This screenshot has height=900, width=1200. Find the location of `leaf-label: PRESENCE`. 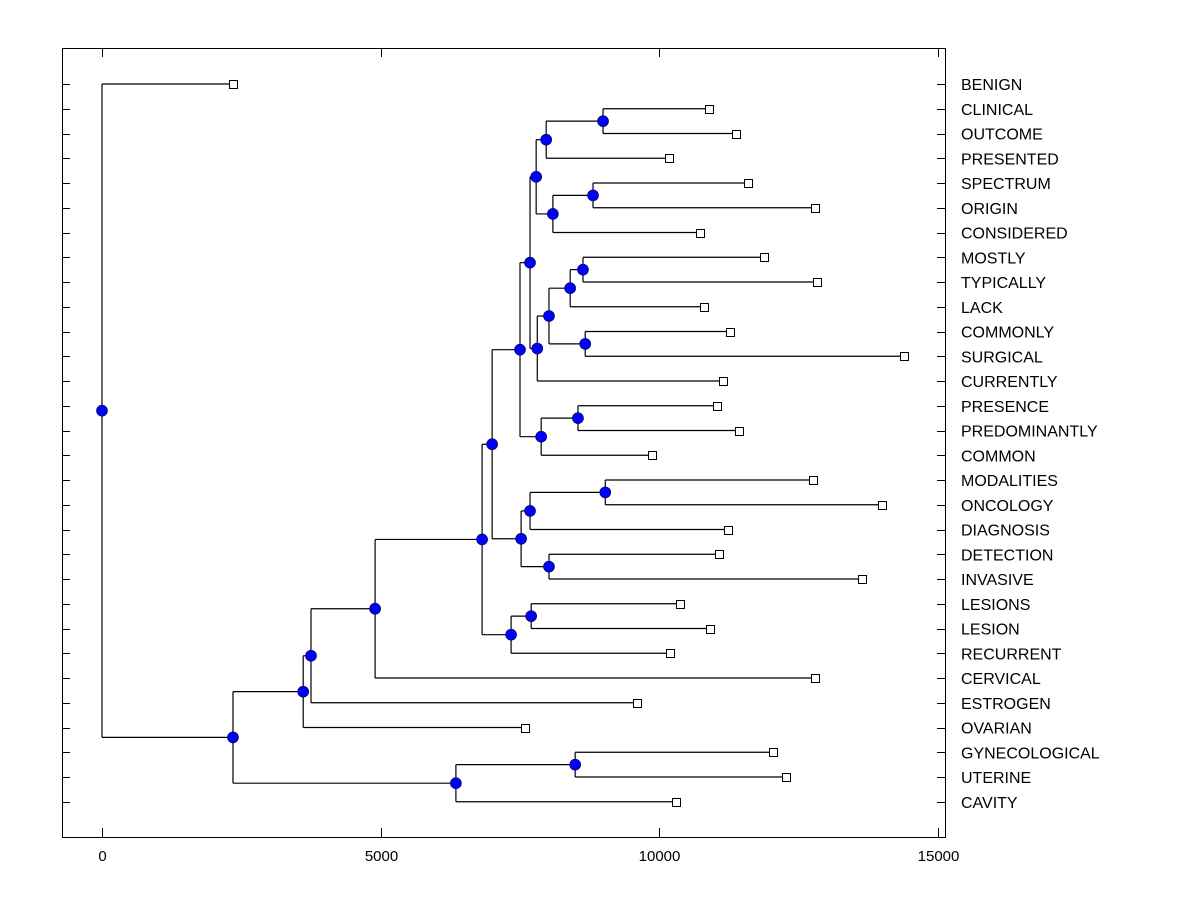

leaf-label: PRESENCE is located at coordinates (1005, 407).